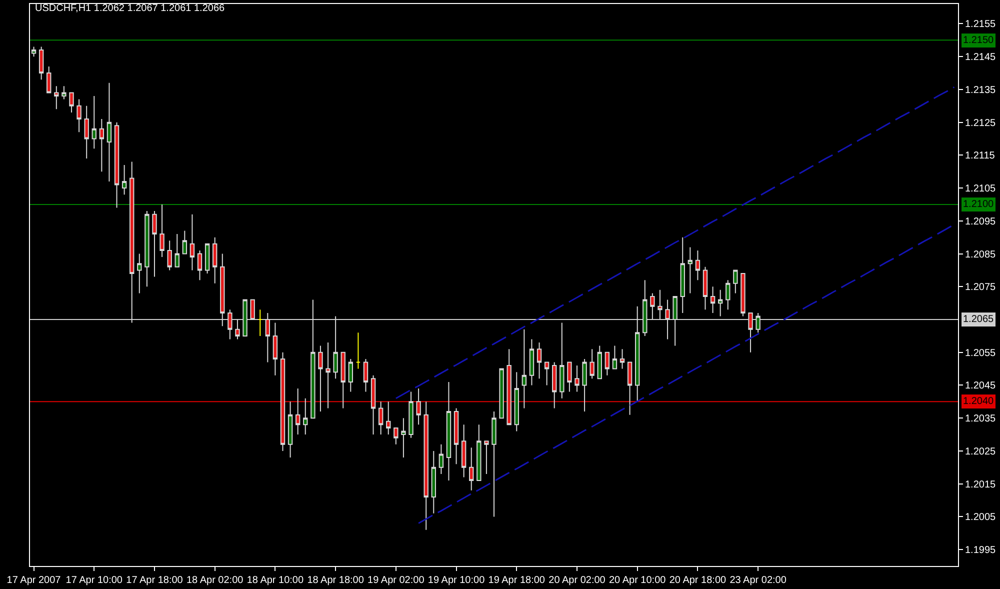 The image size is (1000, 589). Describe the element at coordinates (980, 386) in the screenshot. I see `y-tick-label: 1.2045` at that location.